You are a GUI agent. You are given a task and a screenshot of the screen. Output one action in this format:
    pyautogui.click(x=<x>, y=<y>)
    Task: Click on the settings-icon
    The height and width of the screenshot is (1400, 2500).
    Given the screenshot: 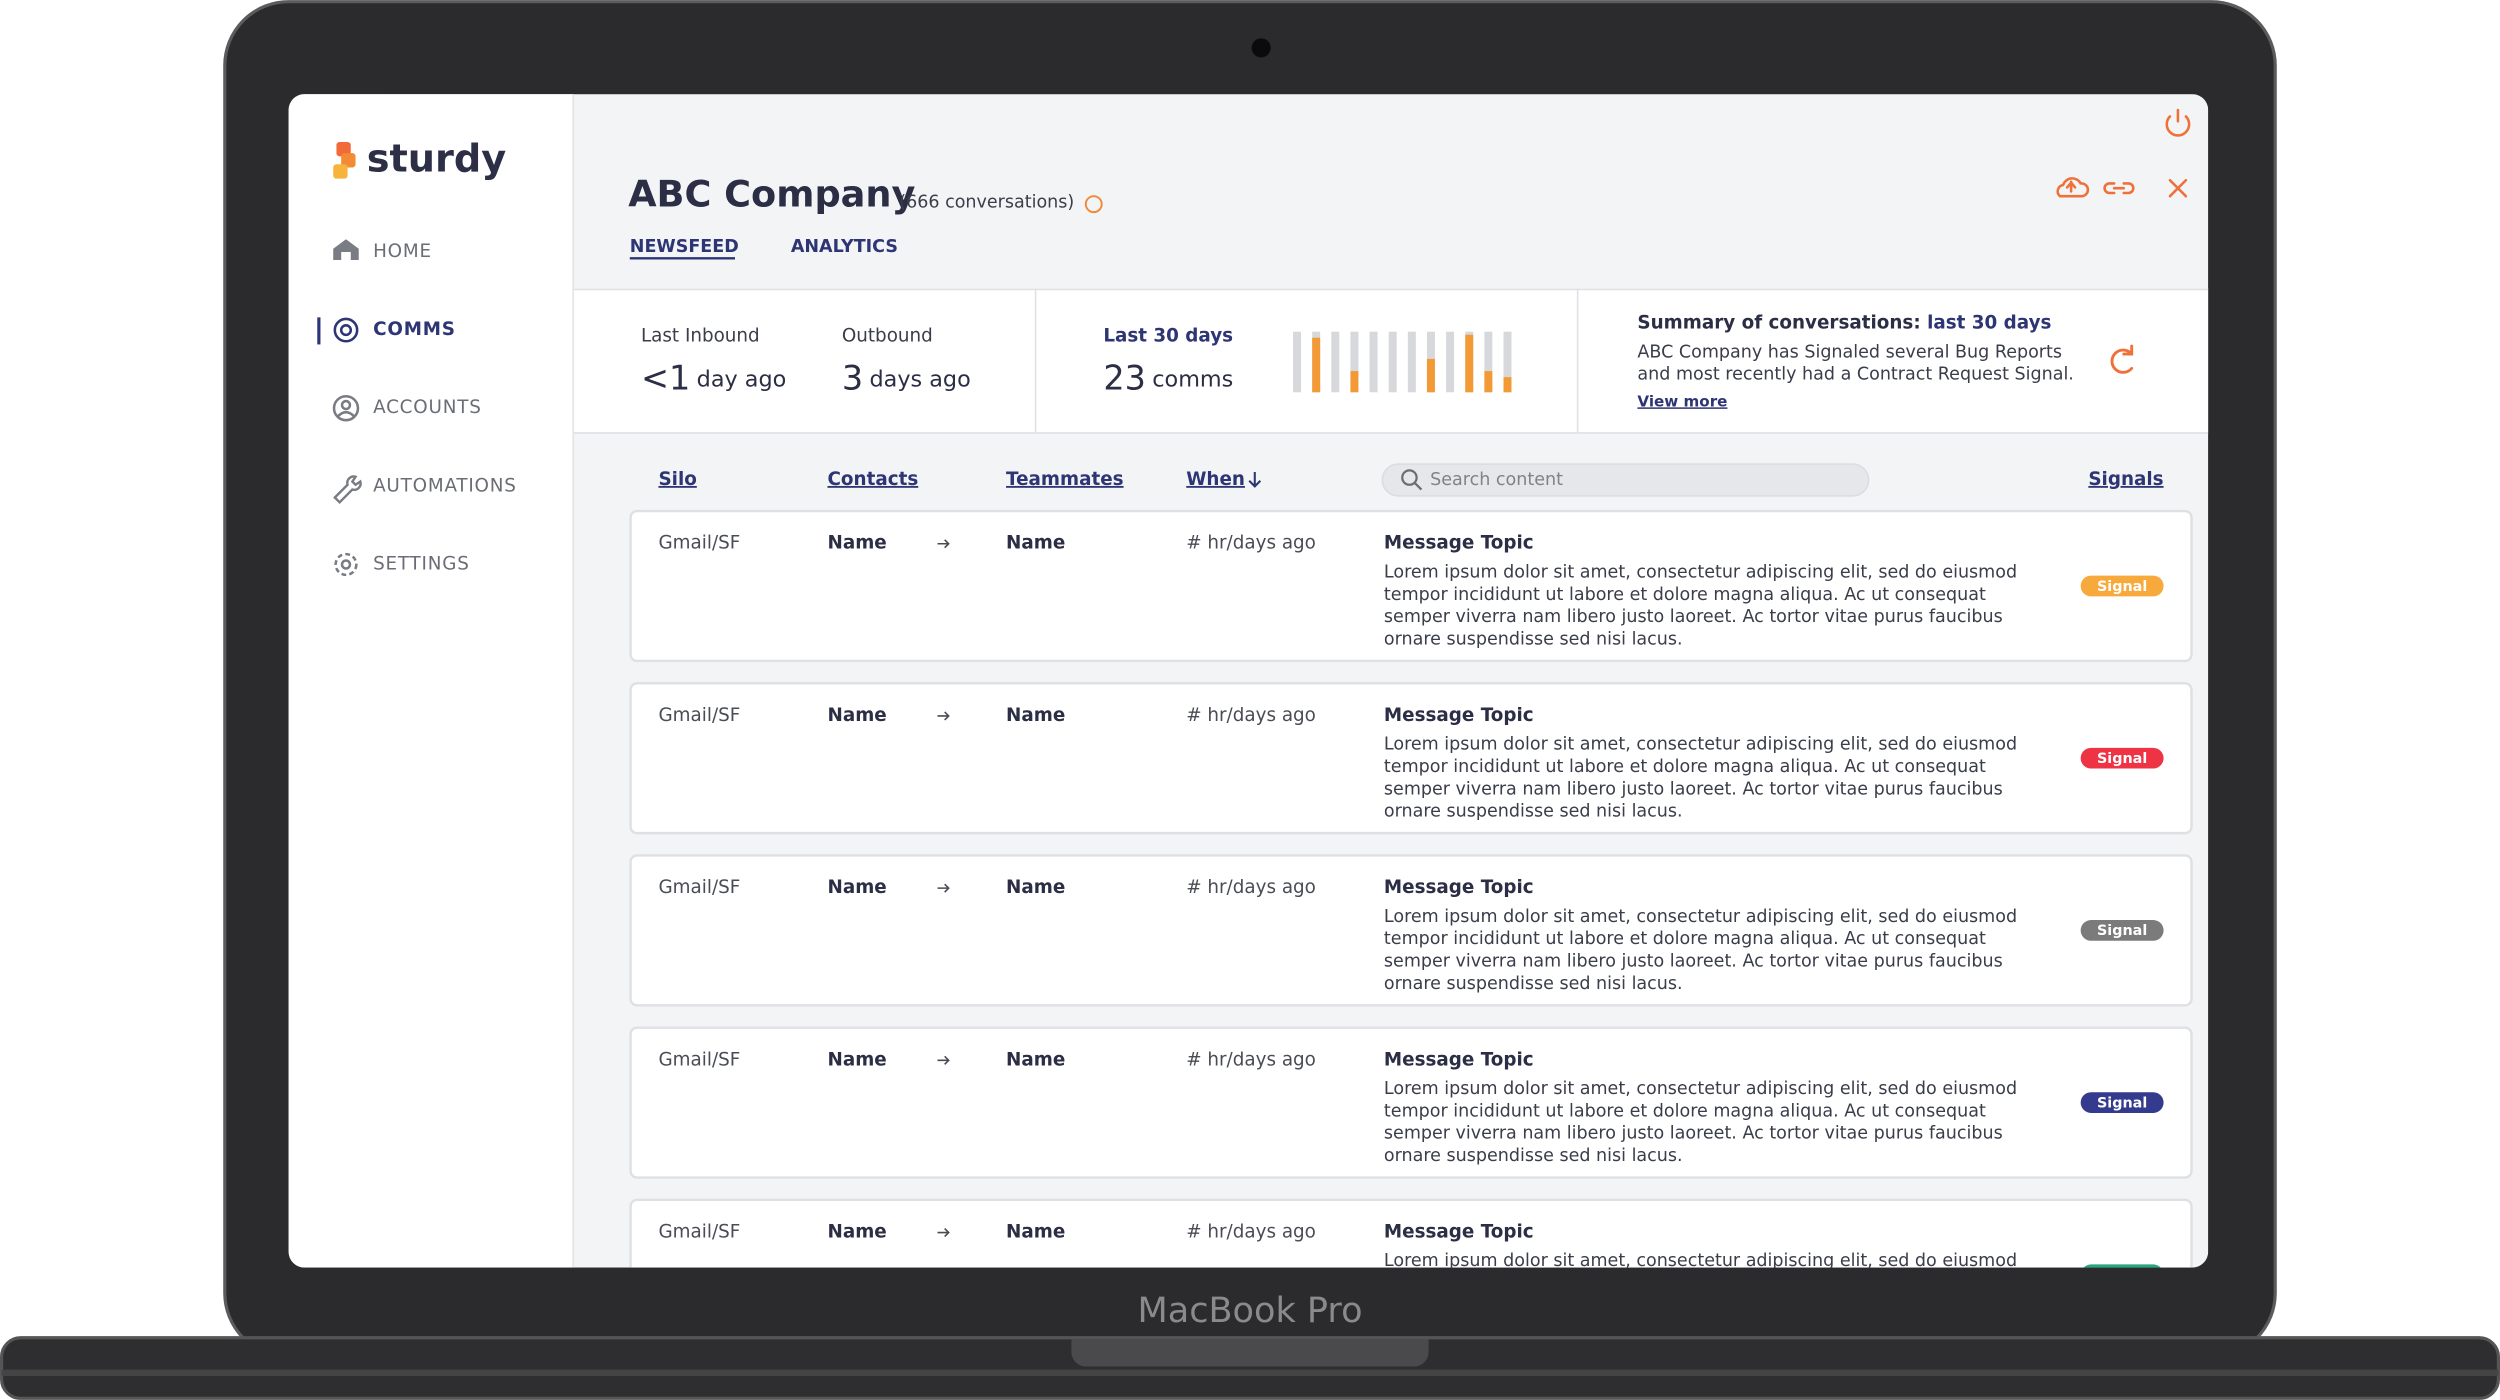 What is the action you would take?
    pyautogui.click(x=346, y=564)
    